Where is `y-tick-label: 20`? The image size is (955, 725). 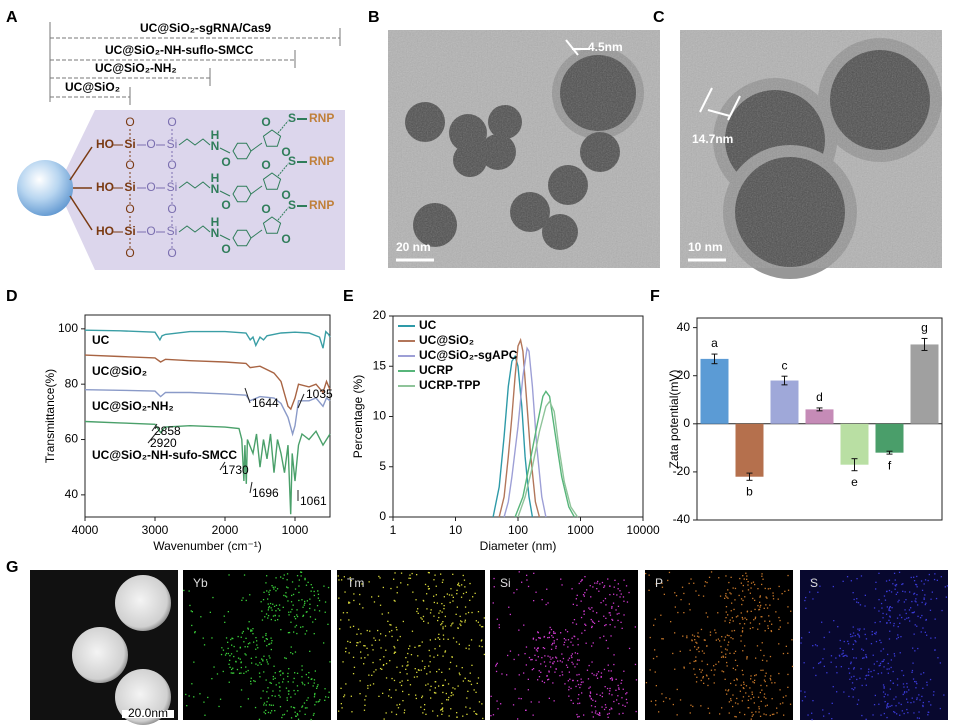 y-tick-label: 20 is located at coordinates (380, 315).